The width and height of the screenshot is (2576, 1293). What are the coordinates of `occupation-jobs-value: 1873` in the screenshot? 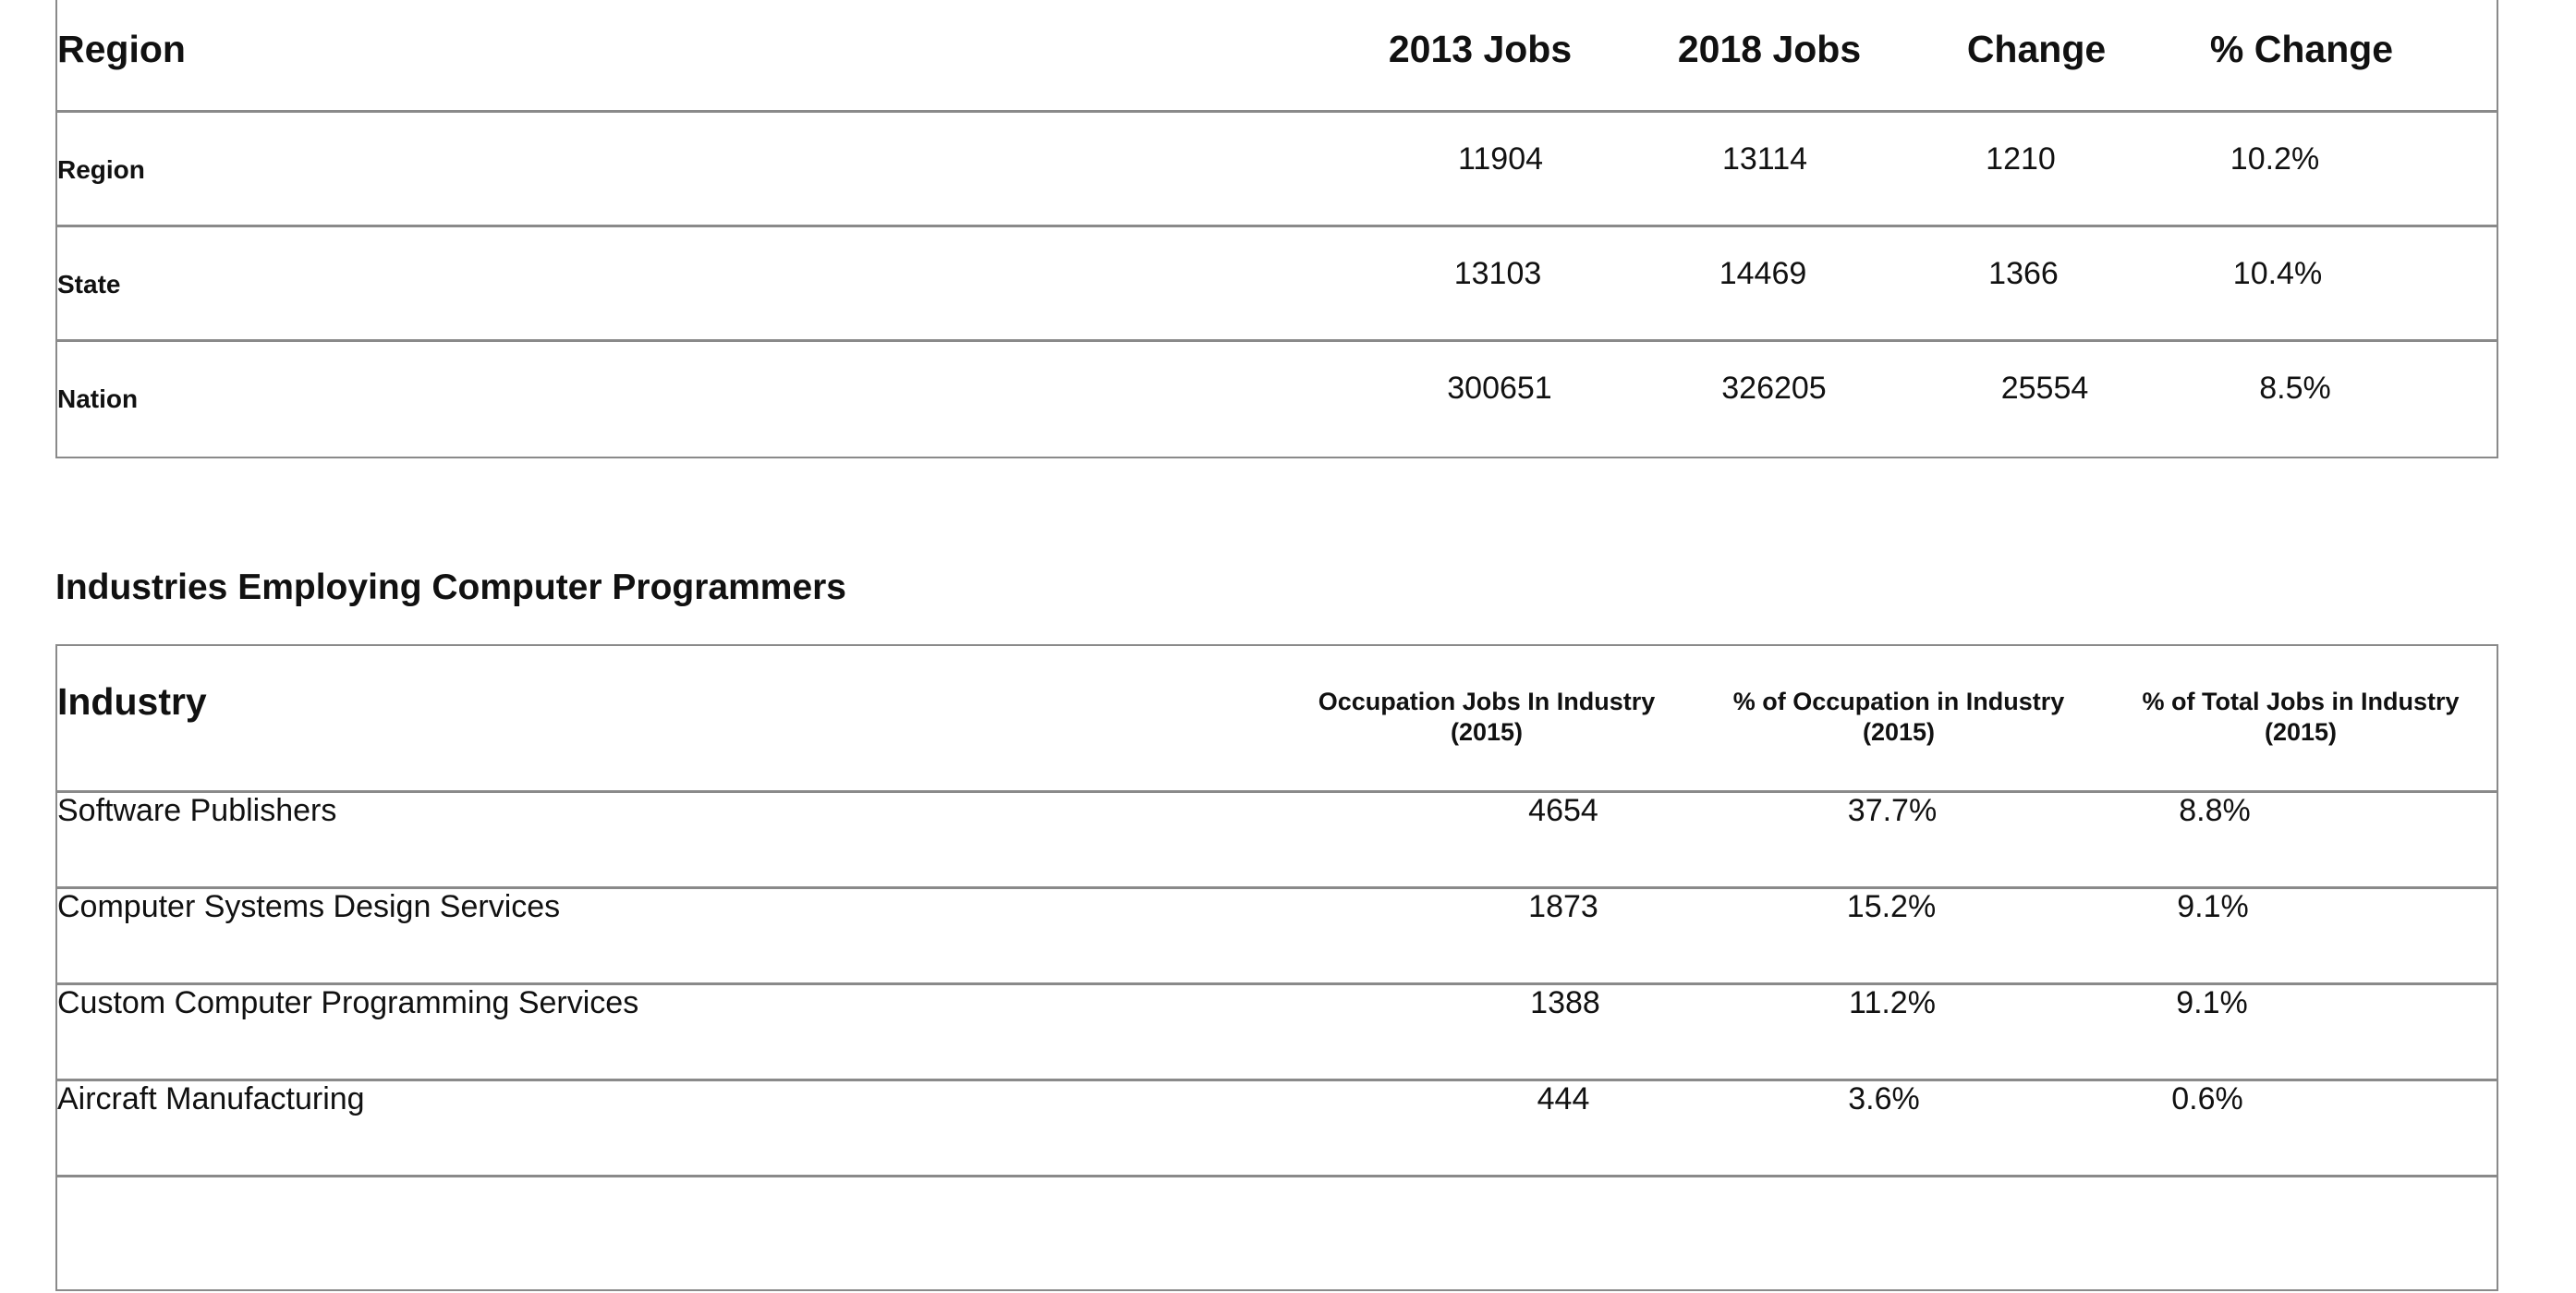 It's located at (1563, 907).